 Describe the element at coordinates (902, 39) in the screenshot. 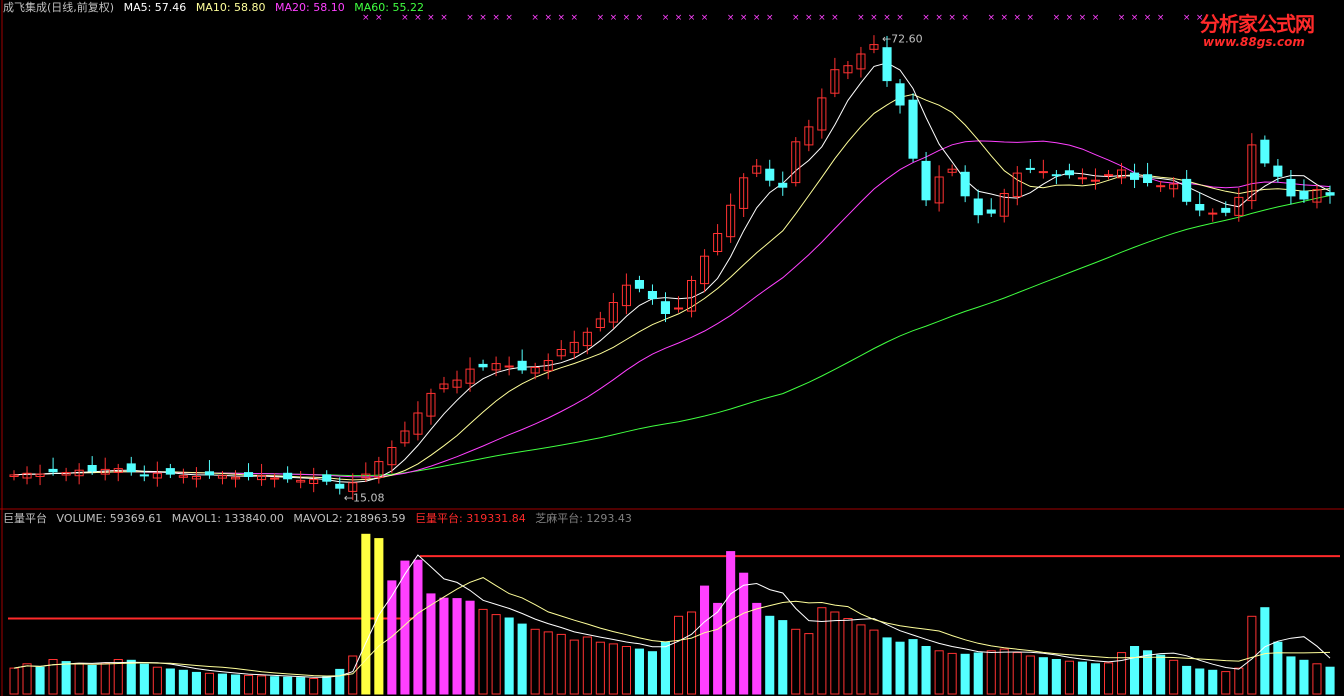

I see `high-price-label: ←72.60` at that location.